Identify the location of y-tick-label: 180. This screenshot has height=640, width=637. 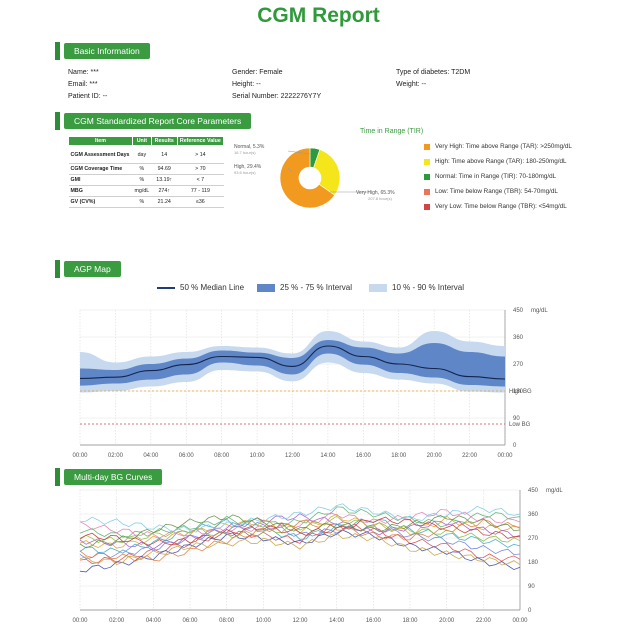
(518, 392).